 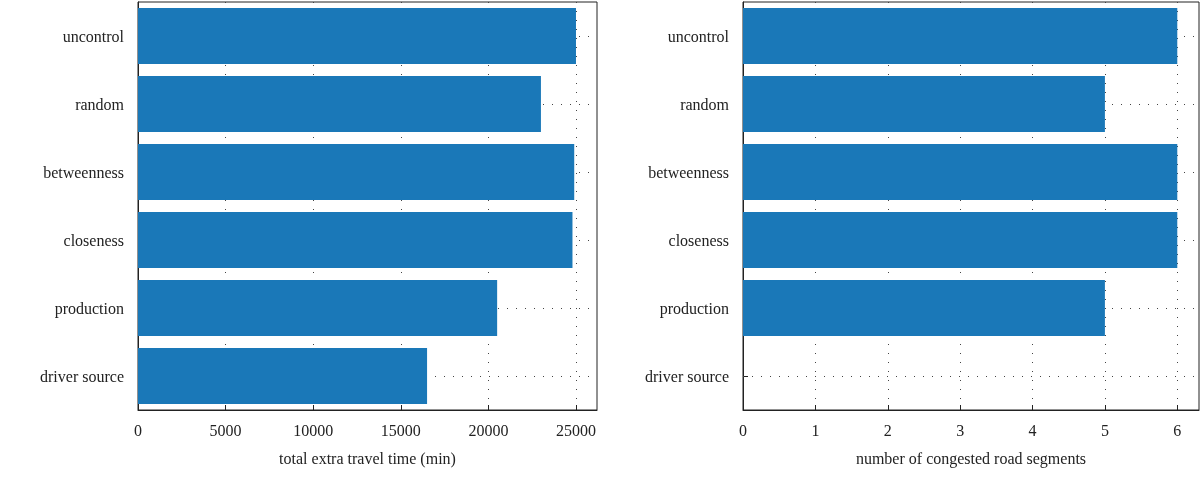 I want to click on x-tick-label: 5000, so click(x=225, y=430).